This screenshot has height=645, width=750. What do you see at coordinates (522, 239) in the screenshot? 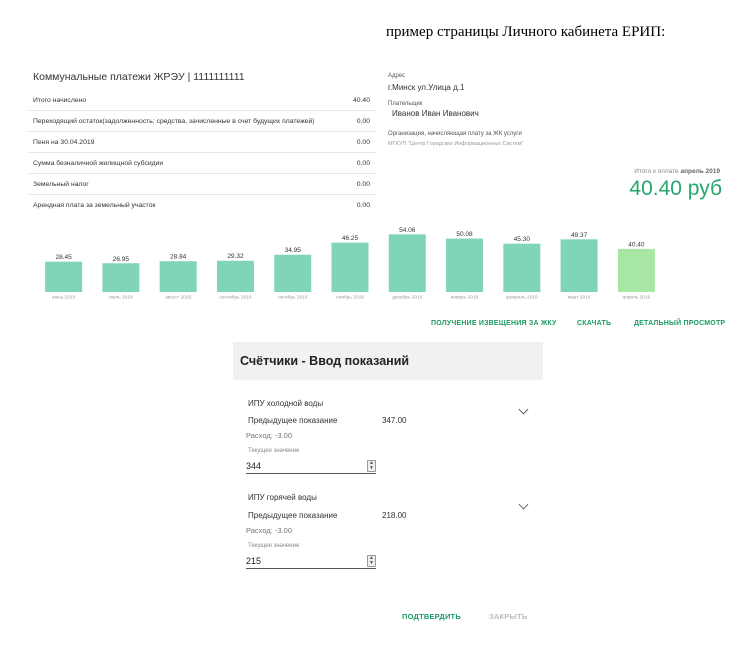
I see `chart-data-label: 45.30` at bounding box center [522, 239].